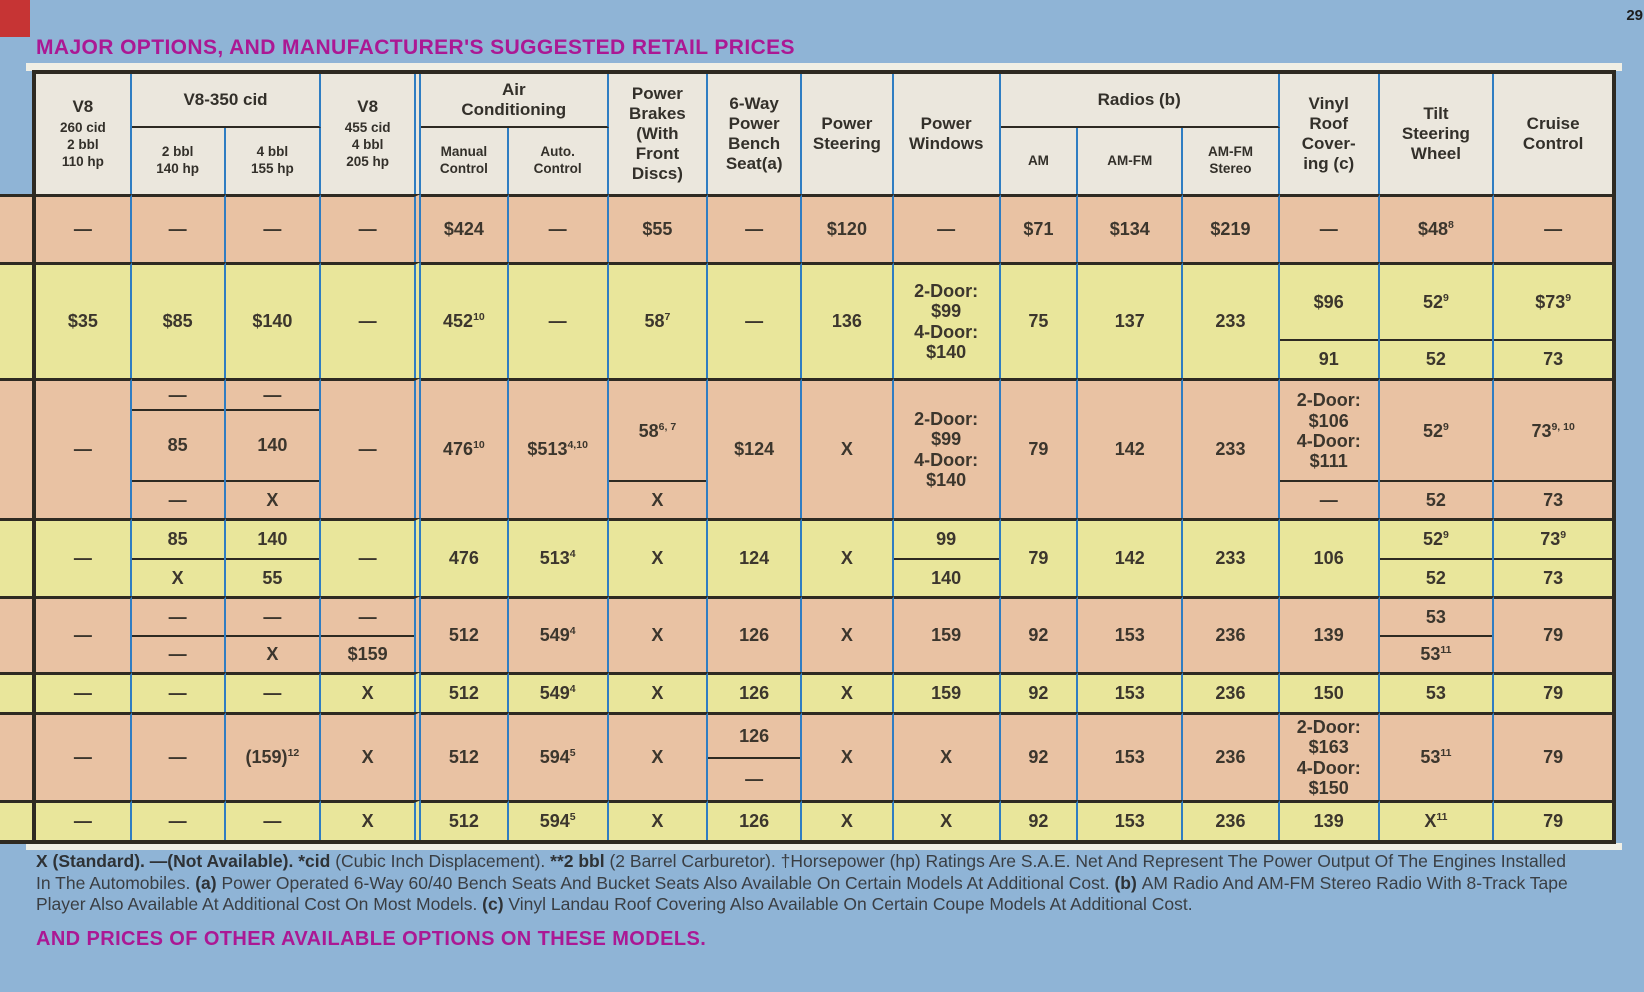 The image size is (1644, 992). I want to click on column-header: V8 260 cid 2 bbl 110 hp, so click(84, 134).